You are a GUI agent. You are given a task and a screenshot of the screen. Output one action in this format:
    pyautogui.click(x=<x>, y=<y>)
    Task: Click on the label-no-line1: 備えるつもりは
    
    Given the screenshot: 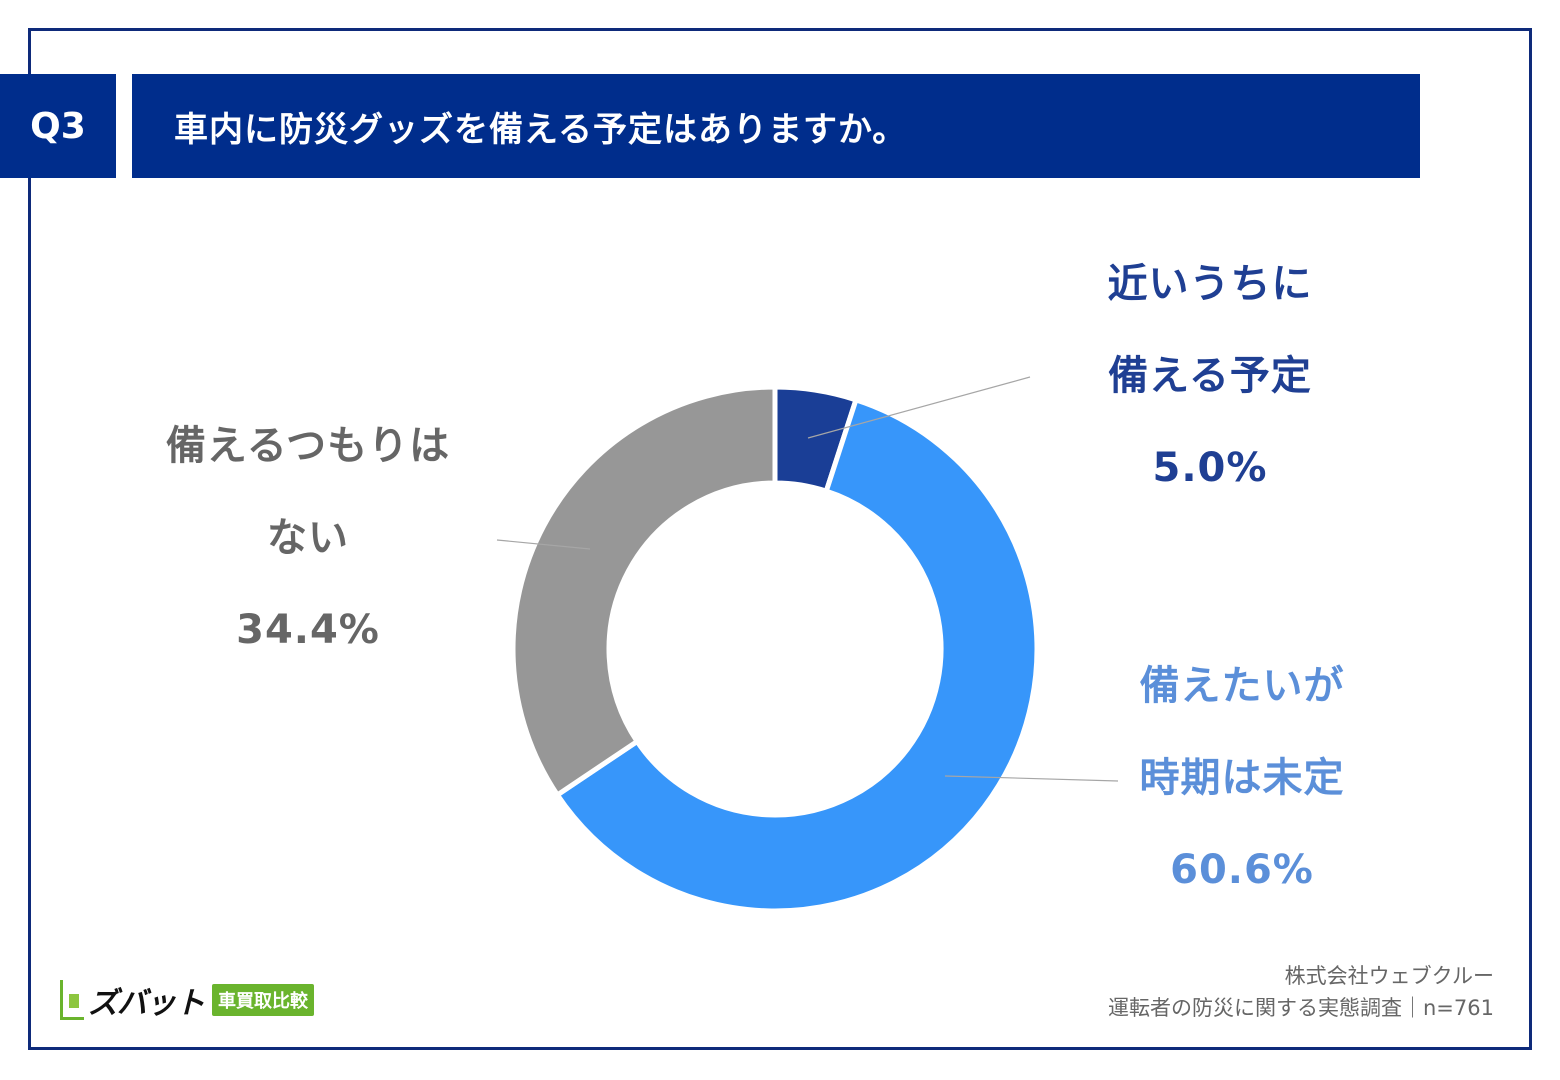 What is the action you would take?
    pyautogui.click(x=308, y=446)
    